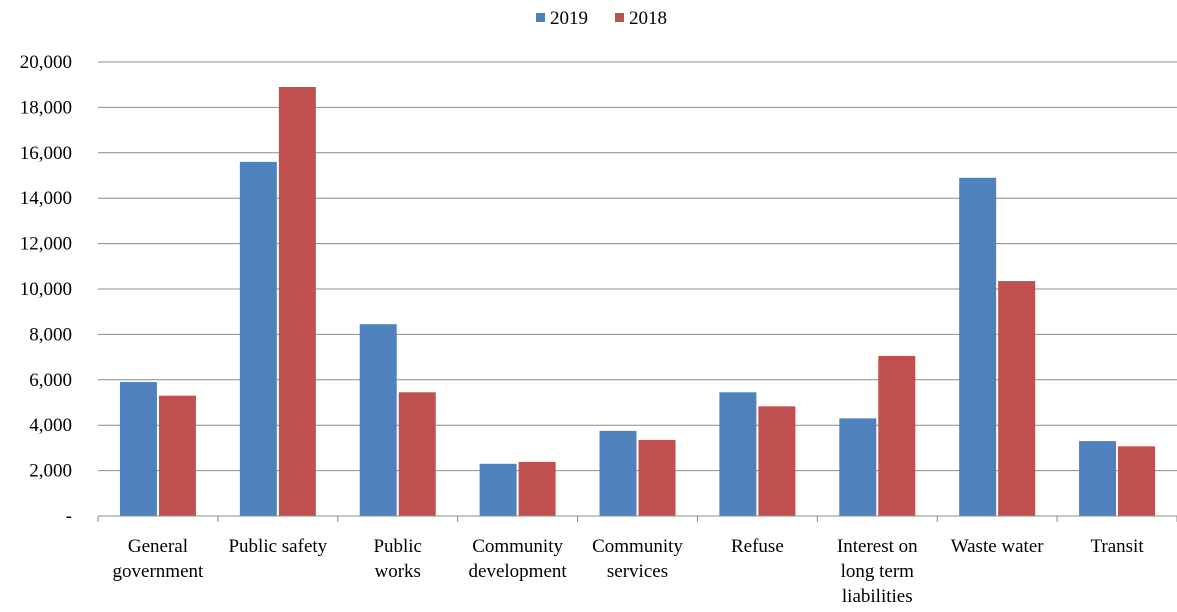 Image resolution: width=1177 pixels, height=612 pixels. What do you see at coordinates (46, 153) in the screenshot?
I see `y-tick-label: 16,000` at bounding box center [46, 153].